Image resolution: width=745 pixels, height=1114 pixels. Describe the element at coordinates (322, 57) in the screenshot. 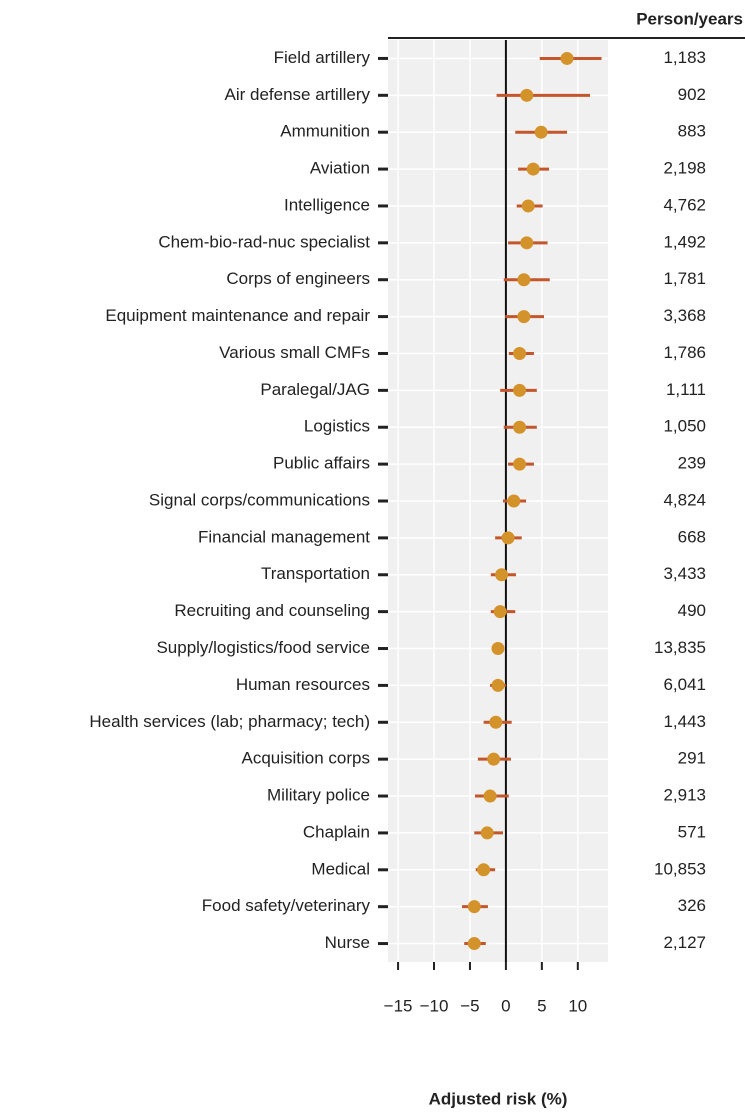

I see `y-tick-label: Field artillery` at that location.